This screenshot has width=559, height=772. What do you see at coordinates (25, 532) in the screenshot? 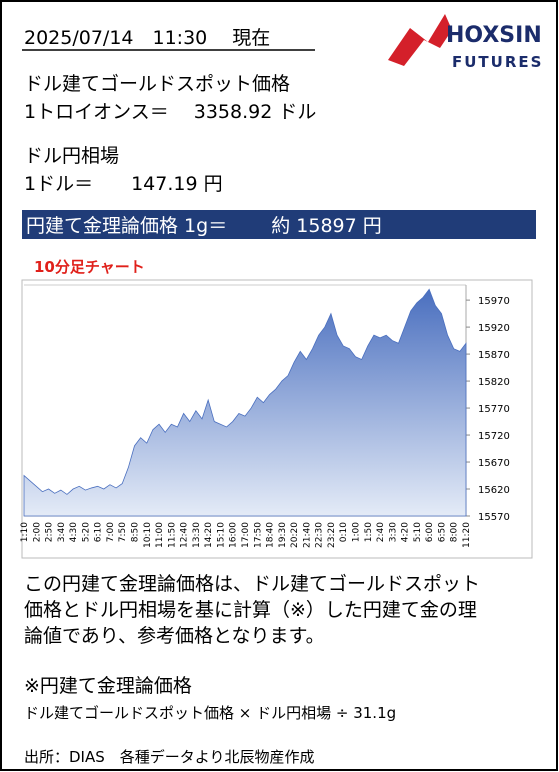
I see `x-tick-label: 1:10` at bounding box center [25, 532].